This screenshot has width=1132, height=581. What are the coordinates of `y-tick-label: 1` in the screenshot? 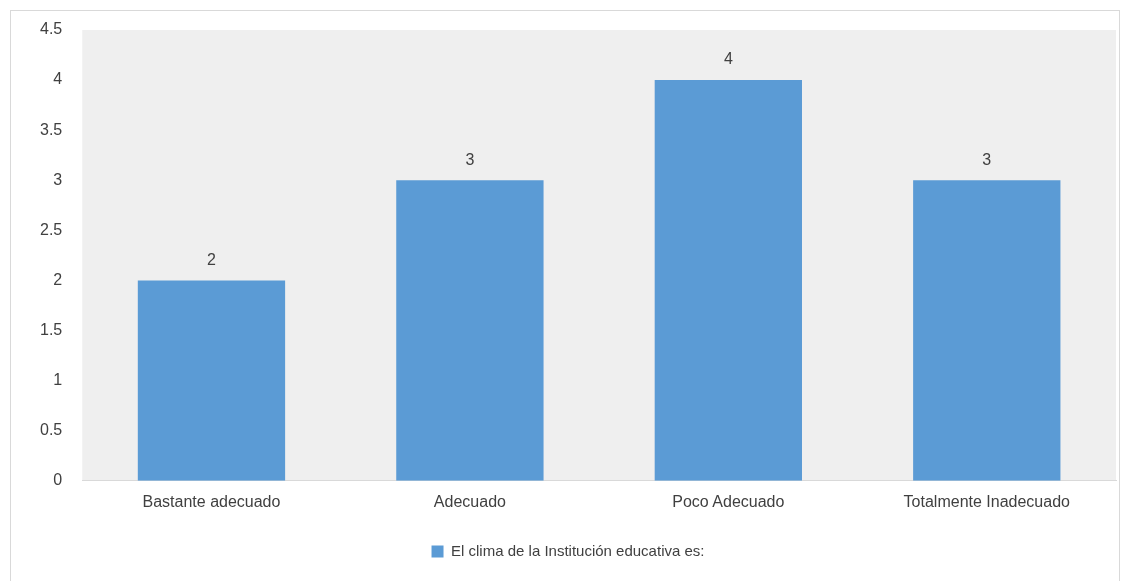 It's located at (58, 380).